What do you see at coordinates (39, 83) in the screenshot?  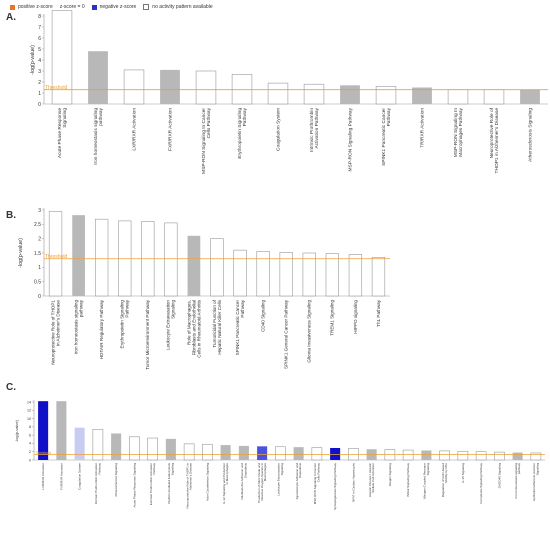 I see `panel-1-ytick-label-2: 2` at bounding box center [39, 83].